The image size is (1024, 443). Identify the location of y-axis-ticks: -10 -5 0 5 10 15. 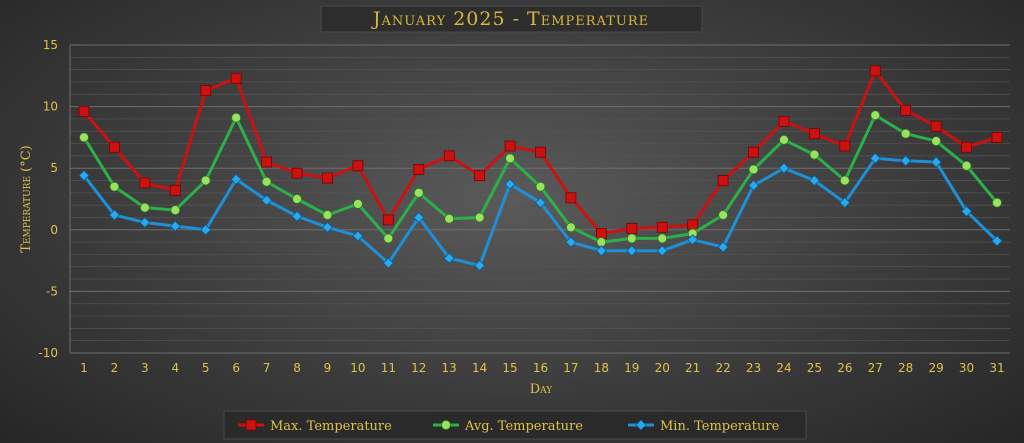
(48, 199).